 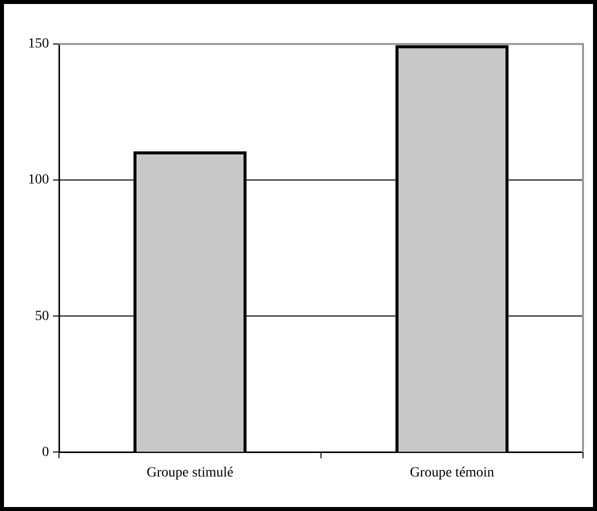 What do you see at coordinates (45, 452) in the screenshot?
I see `y-tick-label: 0` at bounding box center [45, 452].